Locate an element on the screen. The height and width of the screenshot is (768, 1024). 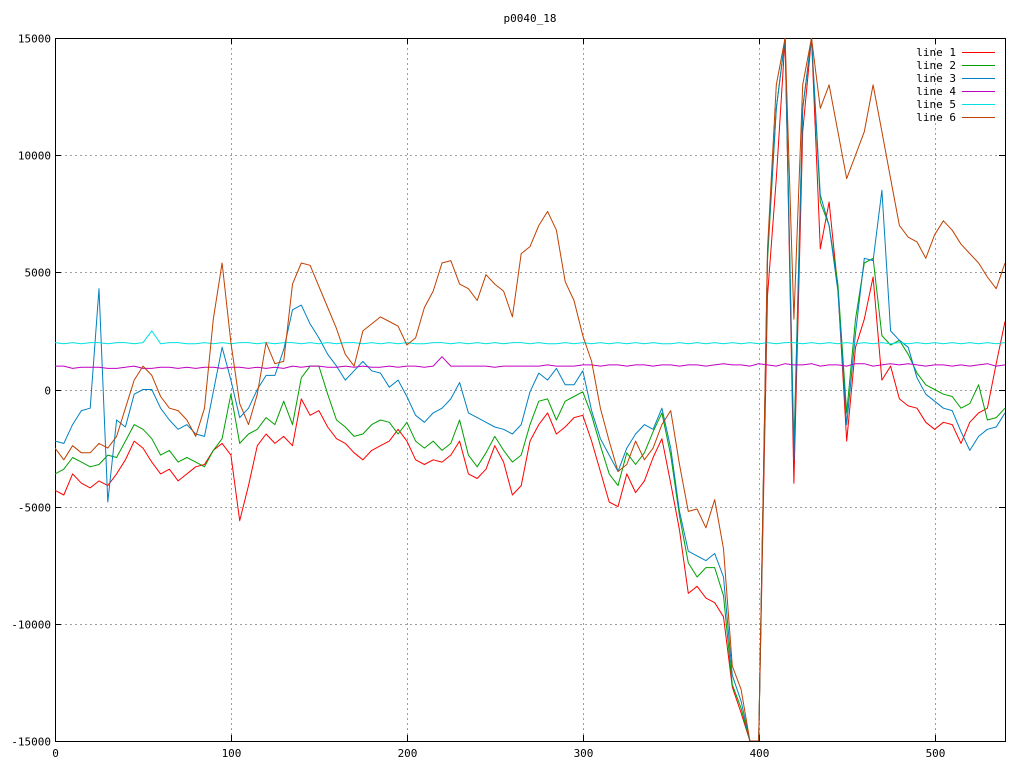
legend-label: line 3 is located at coordinates (936, 78).